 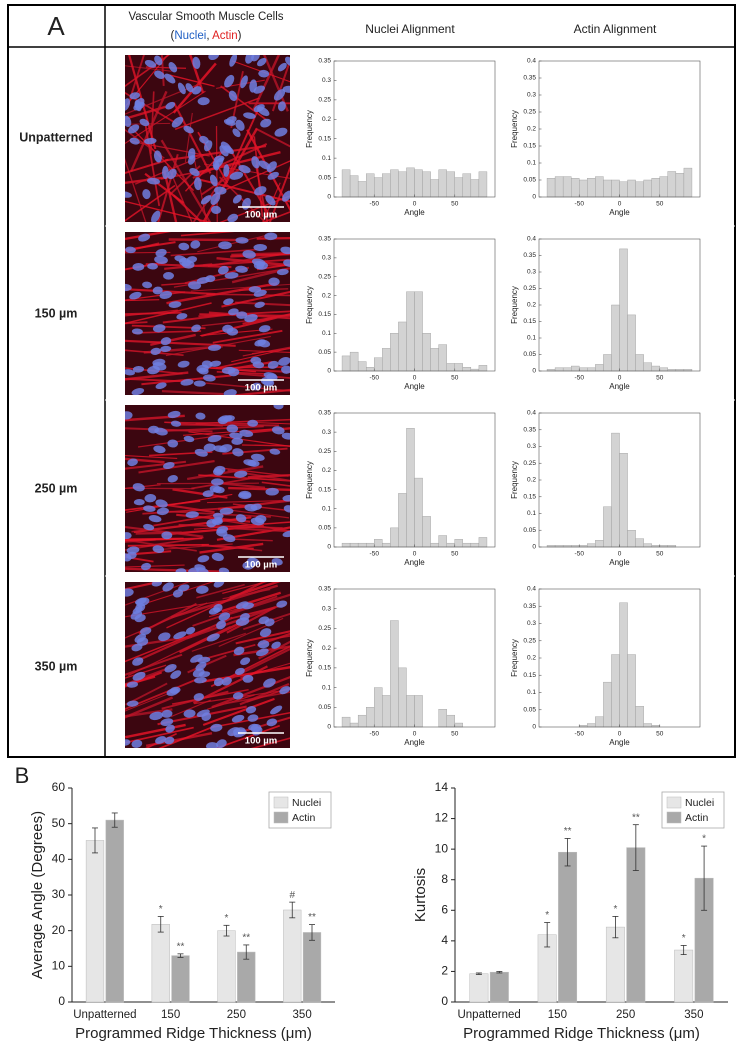 I want to click on micrograph, so click(x=207, y=488).